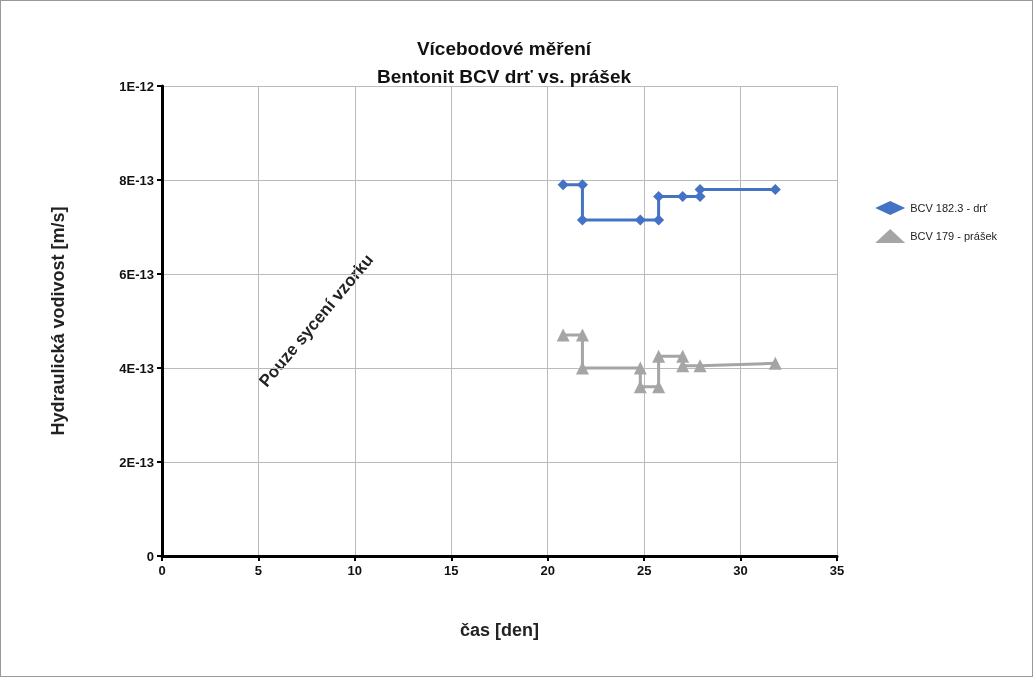  I want to click on x-tick-label: 20, so click(547, 570).